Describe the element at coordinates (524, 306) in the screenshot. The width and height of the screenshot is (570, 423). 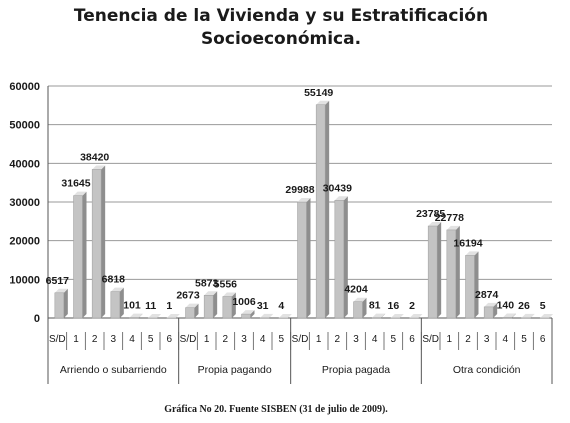
I see `data-label: 26` at that location.